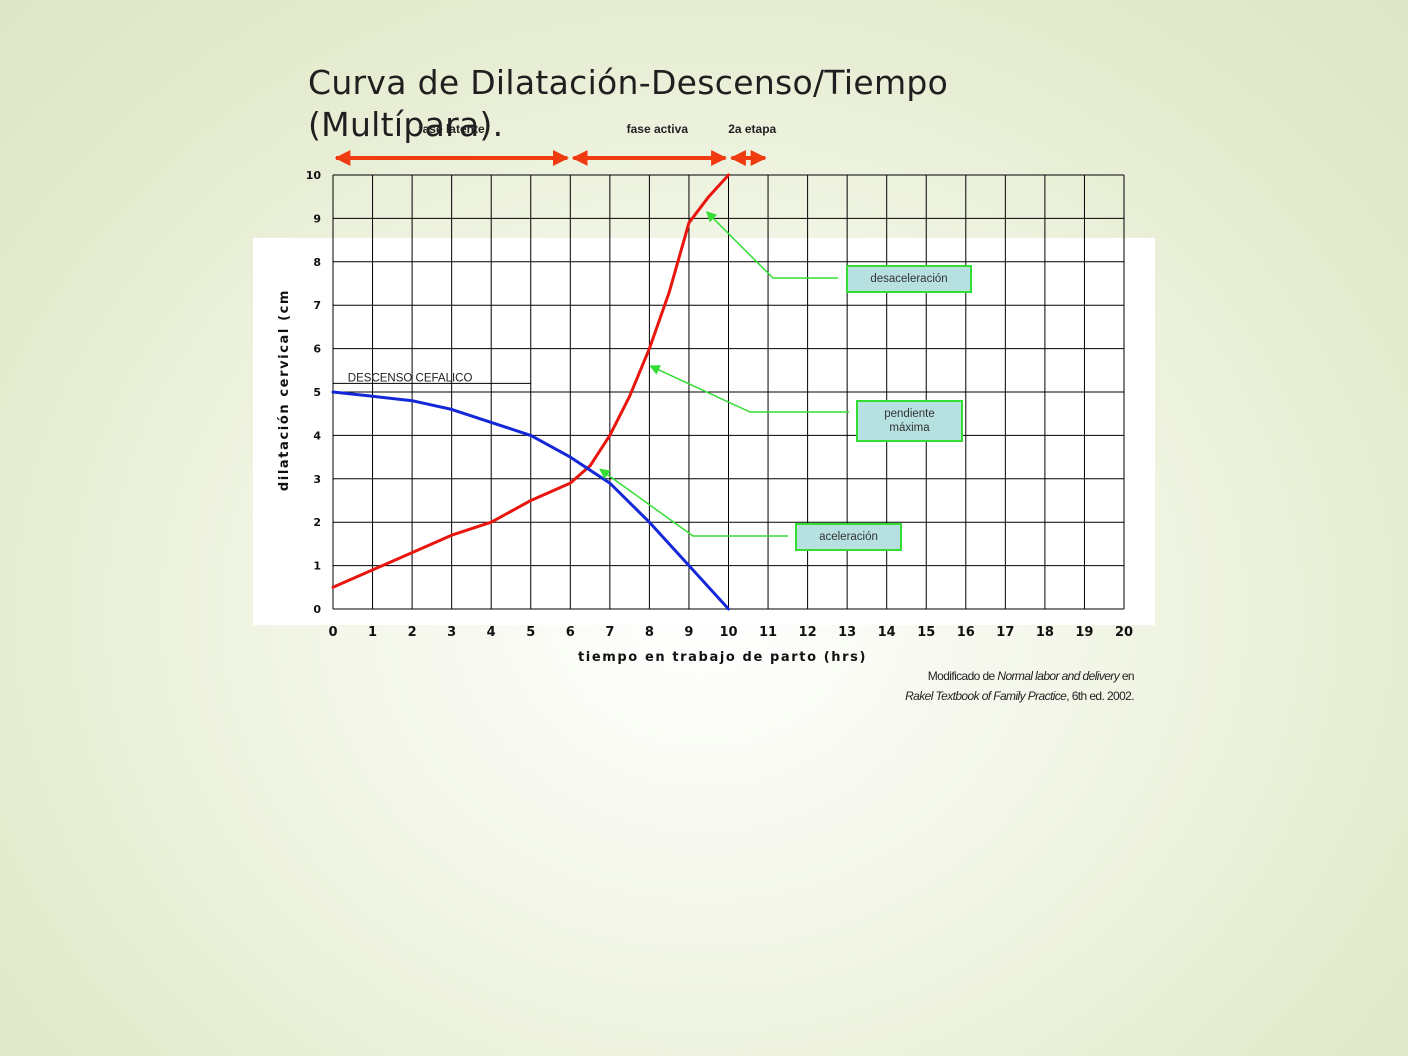 This screenshot has height=1056, width=1408. I want to click on x-tick-label: 18, so click(1045, 632).